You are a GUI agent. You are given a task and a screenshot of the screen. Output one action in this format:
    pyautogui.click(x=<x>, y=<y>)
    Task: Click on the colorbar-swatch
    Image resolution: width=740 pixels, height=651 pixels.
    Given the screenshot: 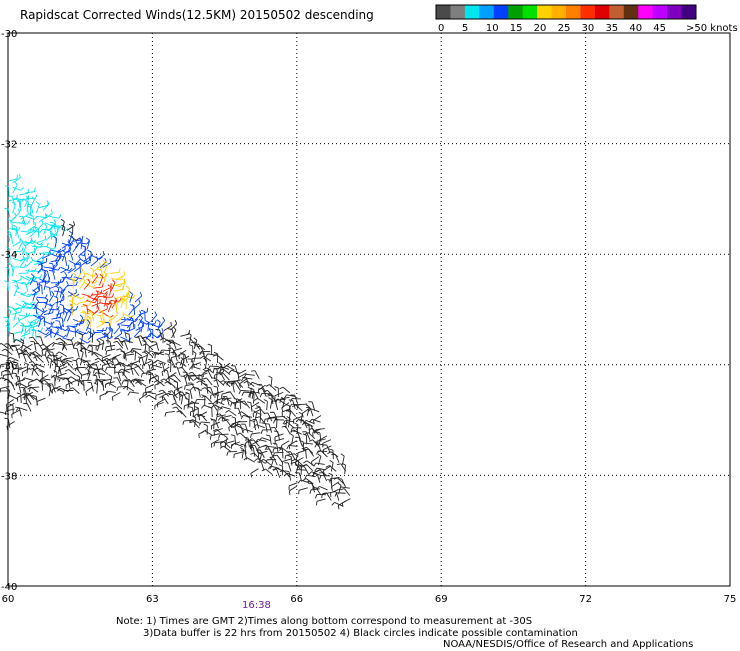 What is the action you would take?
    pyautogui.click(x=457, y=12)
    